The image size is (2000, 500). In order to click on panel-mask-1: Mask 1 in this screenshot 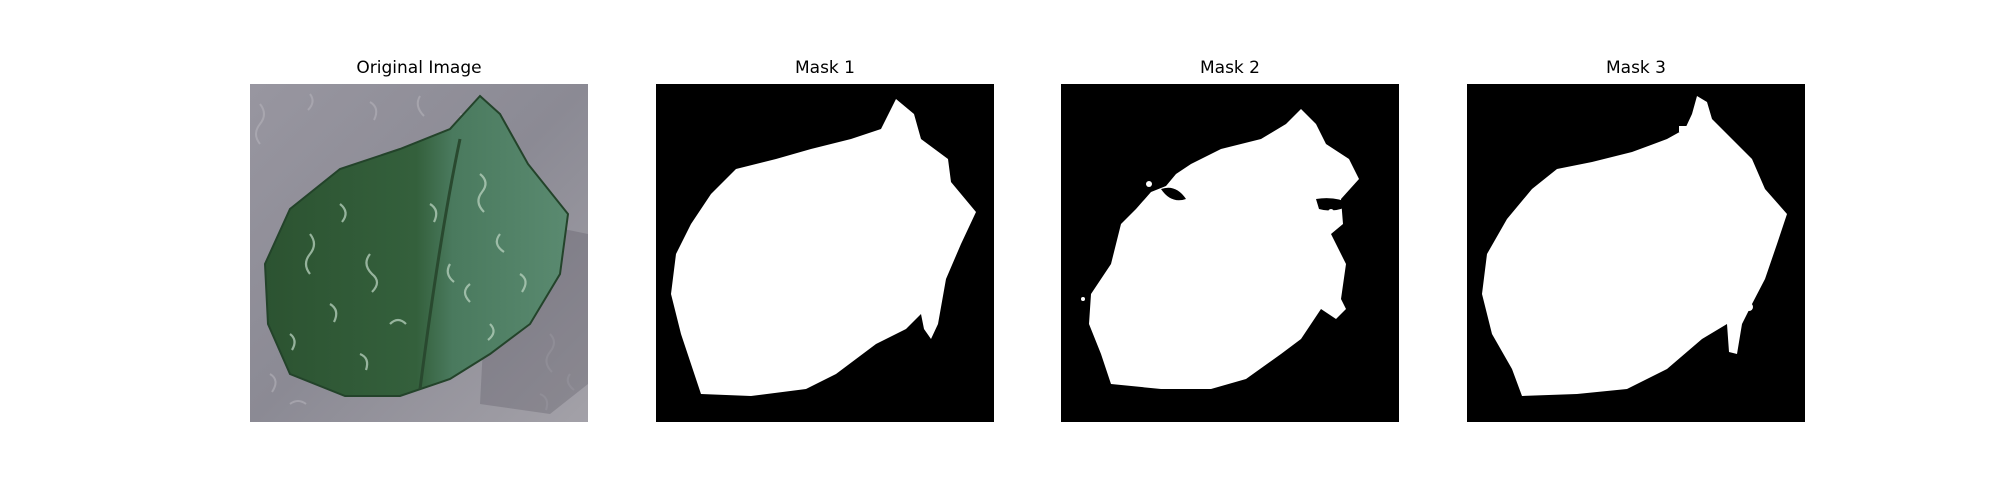, I will do `click(825, 220)`.